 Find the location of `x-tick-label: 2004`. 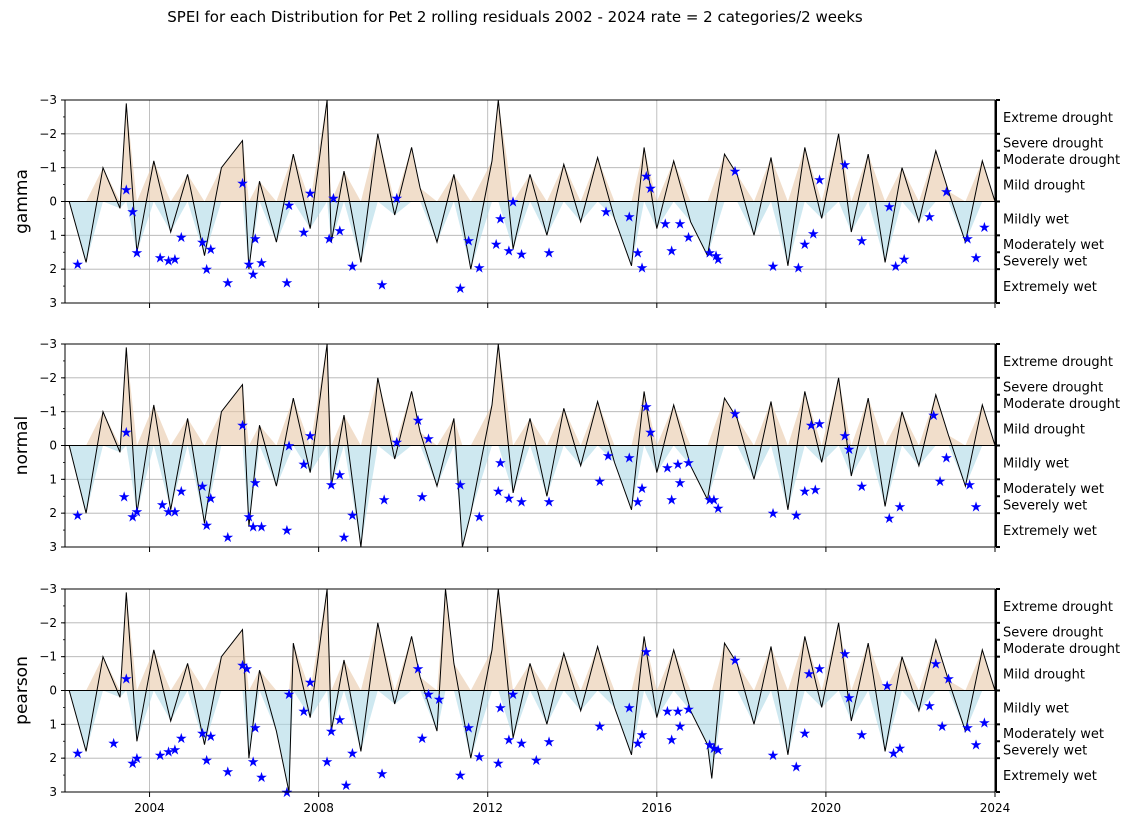

x-tick-label: 2004 is located at coordinates (149, 808).